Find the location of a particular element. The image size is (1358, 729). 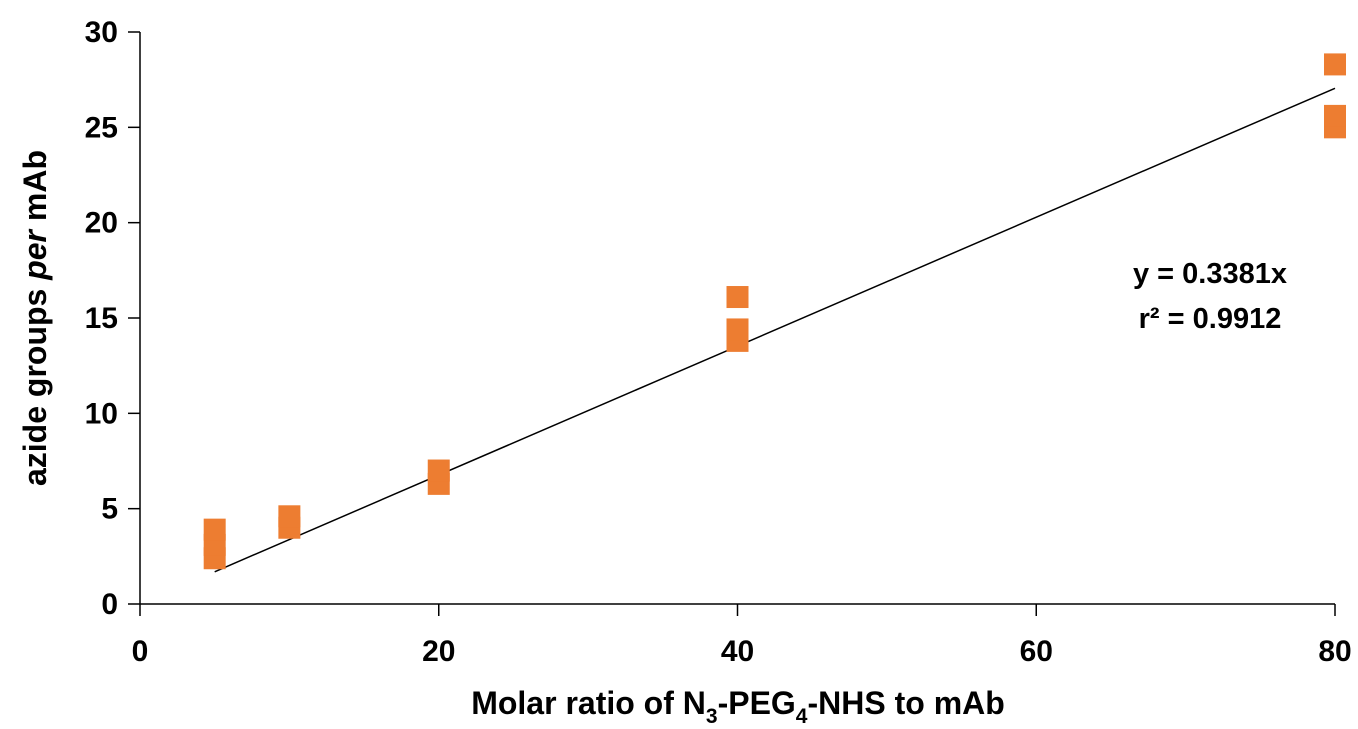

y-tick-label: 30 is located at coordinates (101, 32).